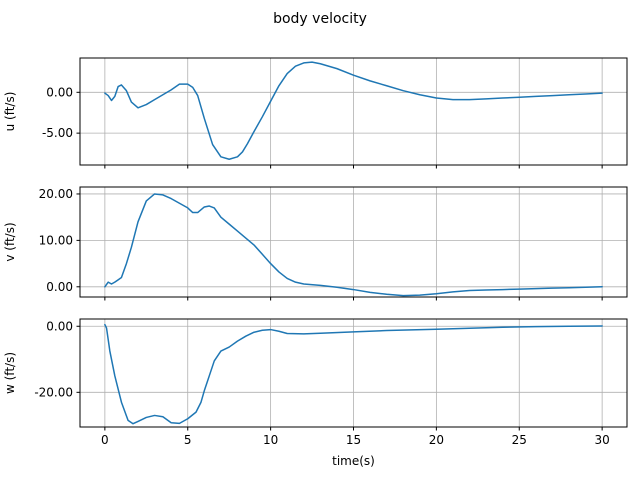  I want to click on x-tick-label: 5, so click(188, 440).